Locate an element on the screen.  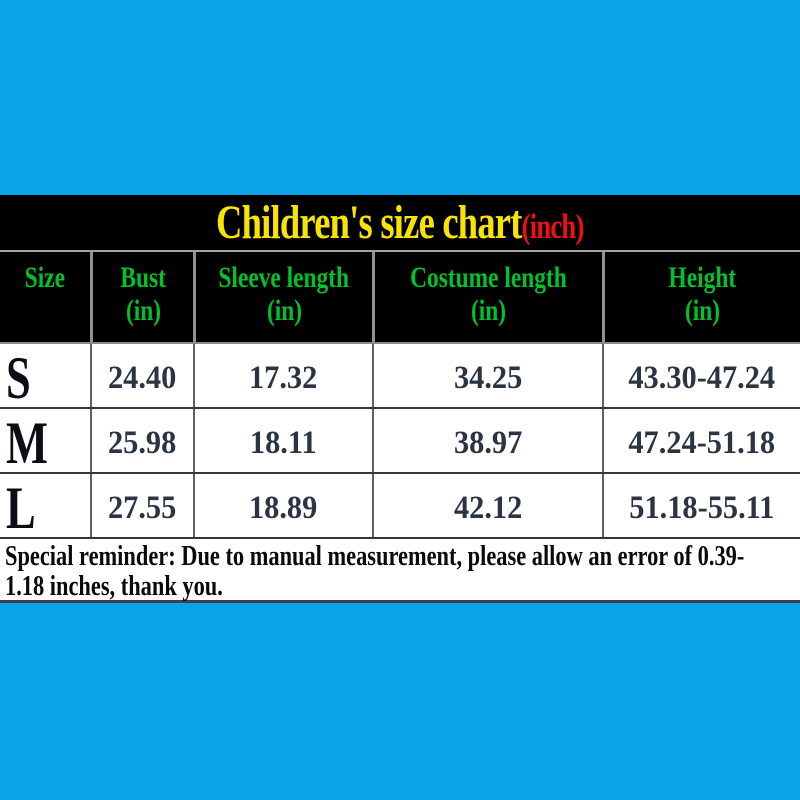
column-header-label: Bust is located at coordinates (143, 277).